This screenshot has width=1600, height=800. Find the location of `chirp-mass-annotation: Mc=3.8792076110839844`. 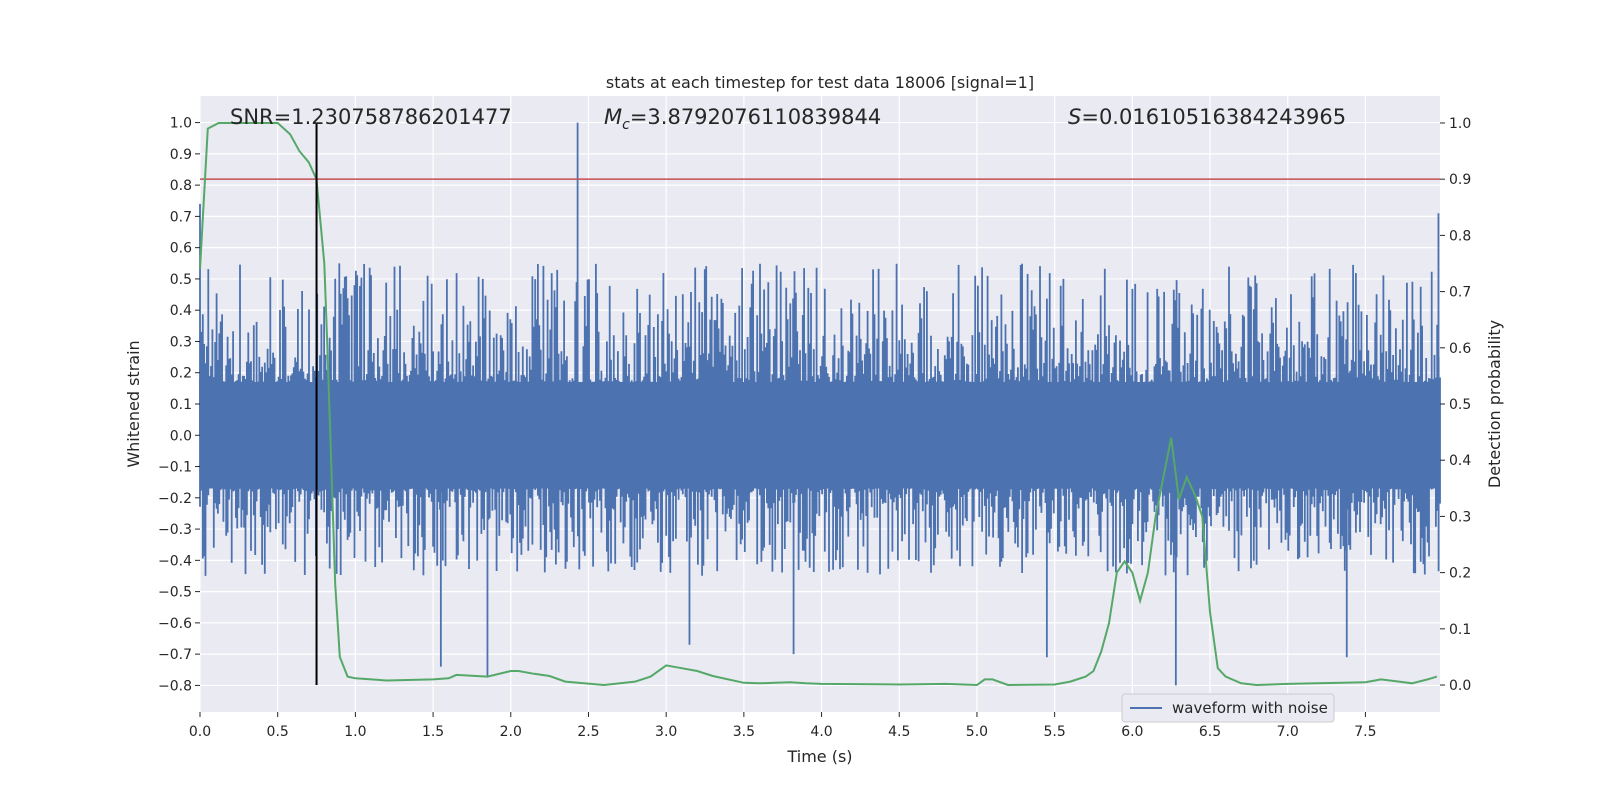

chirp-mass-annotation: Mc=3.8792076110839844 is located at coordinates (742, 119).